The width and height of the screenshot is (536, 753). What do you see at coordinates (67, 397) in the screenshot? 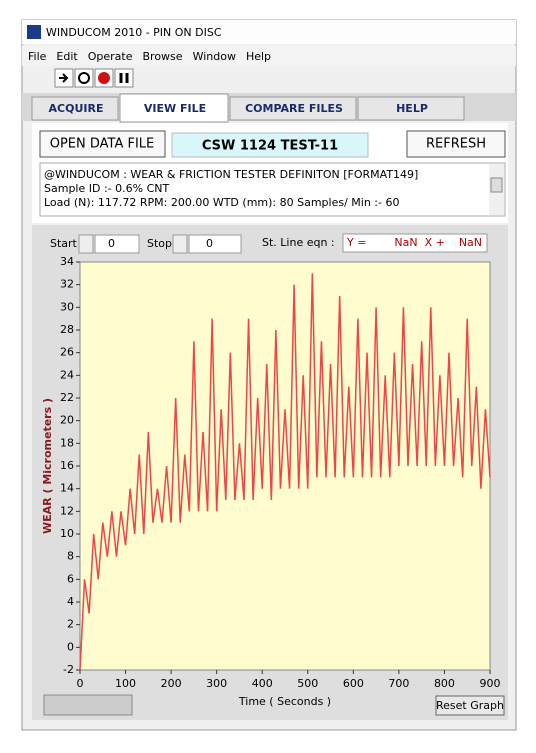
I see `y-tick-label: 22` at bounding box center [67, 397].